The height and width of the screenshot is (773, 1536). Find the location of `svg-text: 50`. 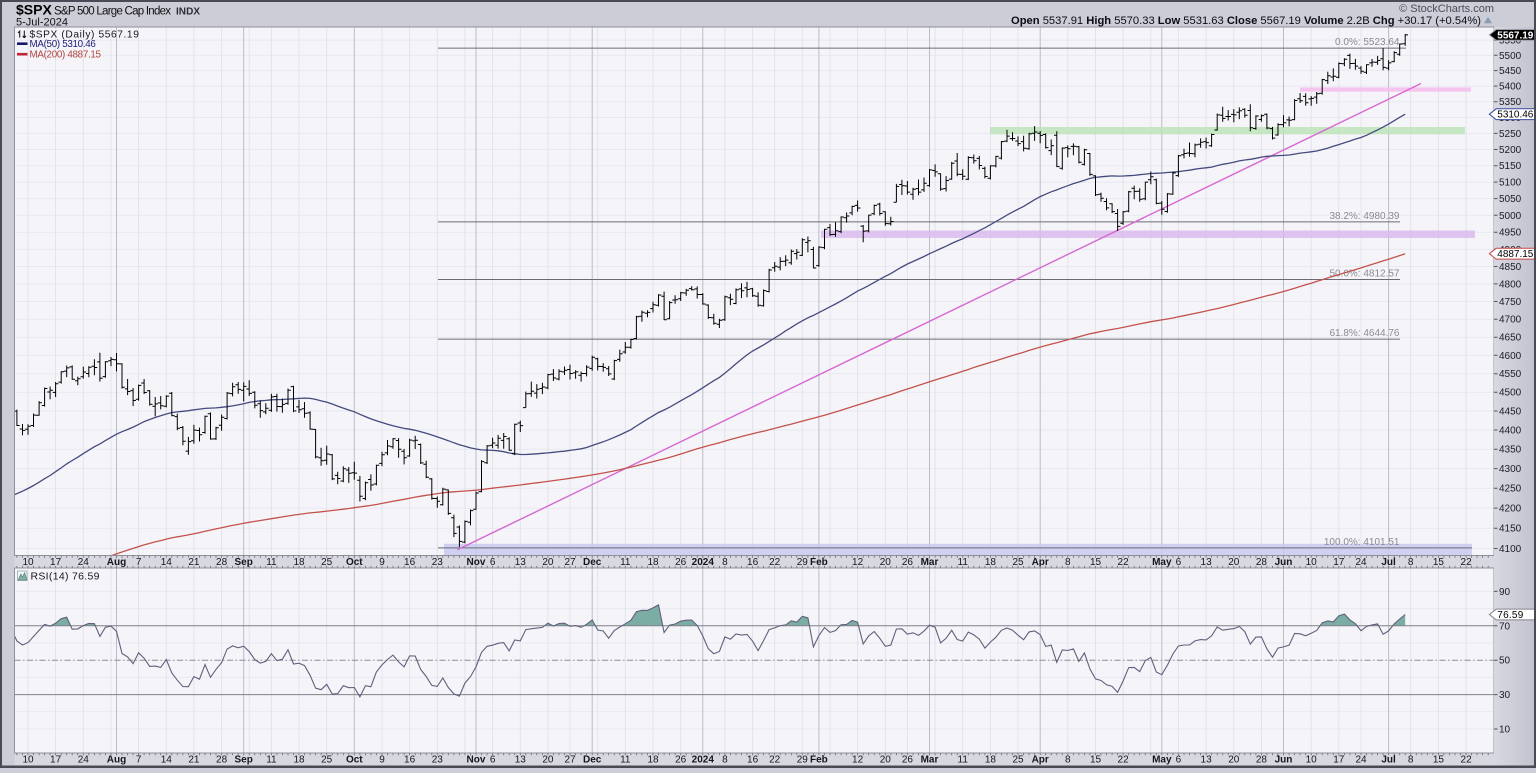

svg-text: 50 is located at coordinates (1505, 661).